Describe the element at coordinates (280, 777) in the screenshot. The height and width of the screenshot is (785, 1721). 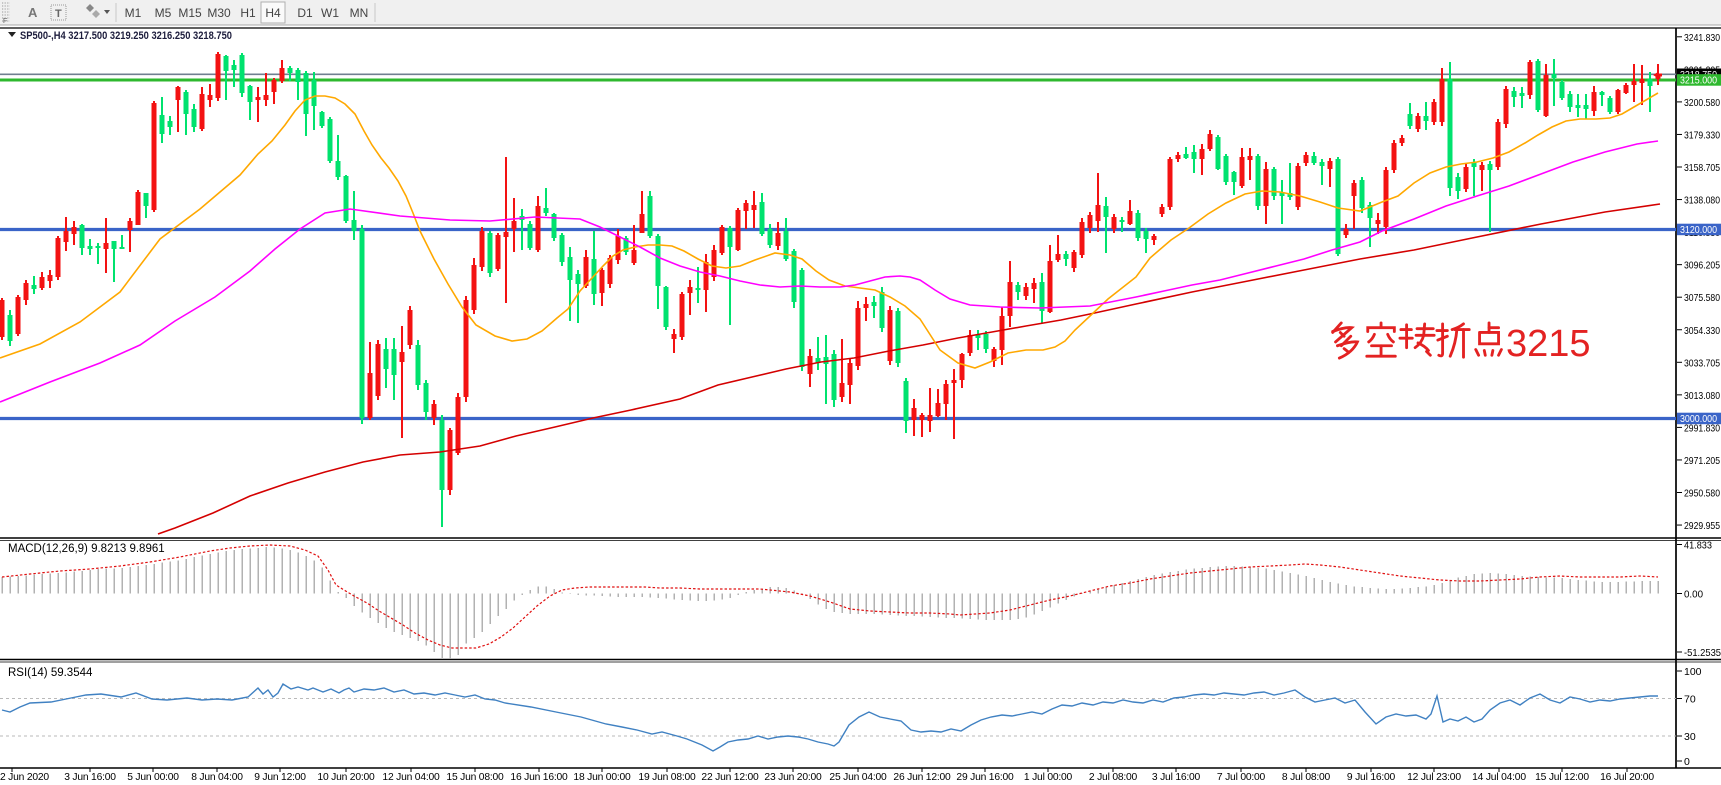
I see `svg-text: 9 Jun 12:00` at that location.